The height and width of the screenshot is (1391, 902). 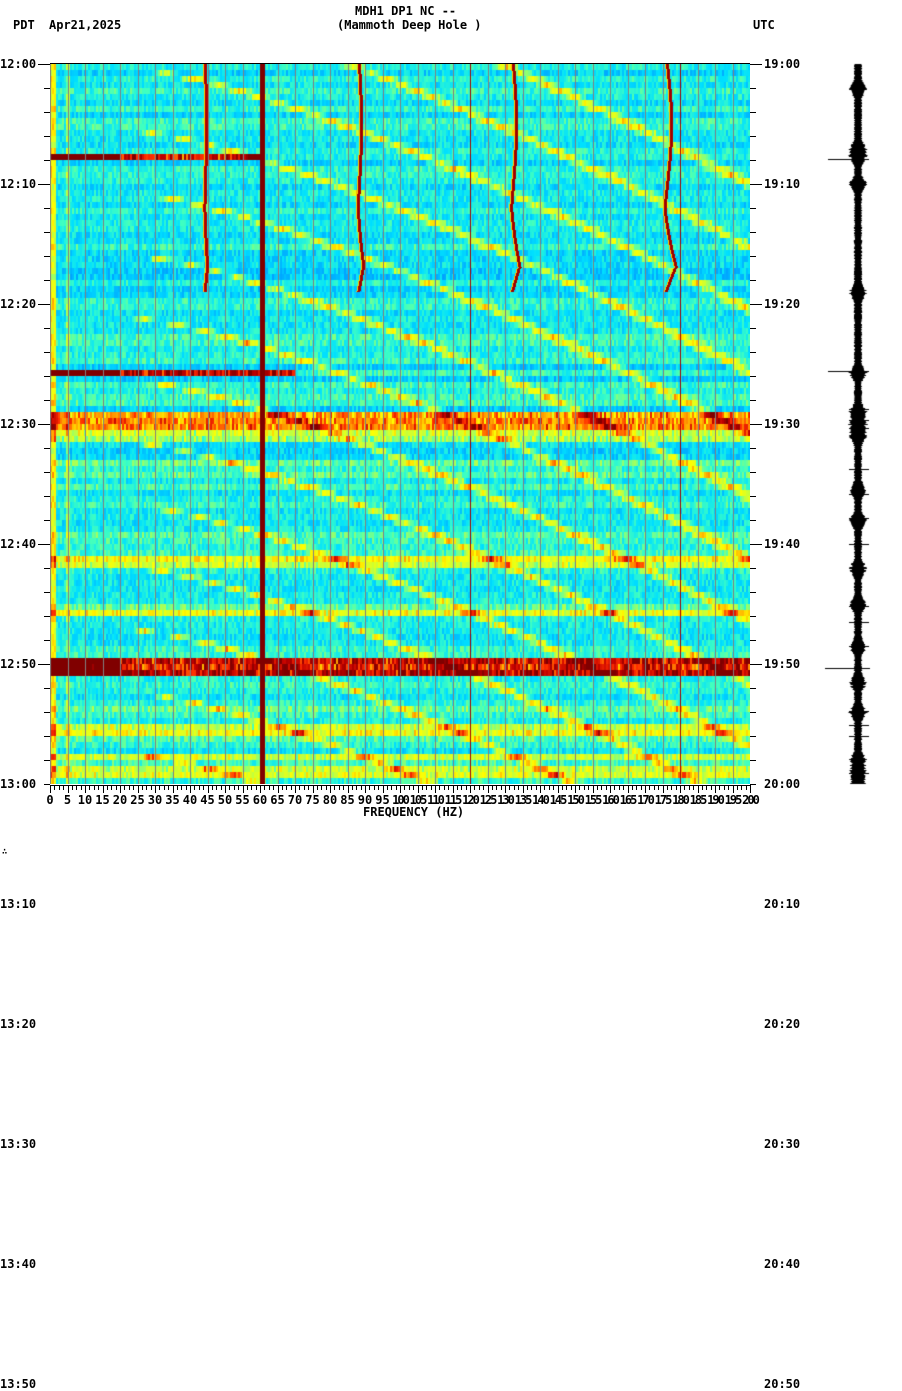 What do you see at coordinates (277, 800) in the screenshot?
I see `x-tick-label: 65` at bounding box center [277, 800].